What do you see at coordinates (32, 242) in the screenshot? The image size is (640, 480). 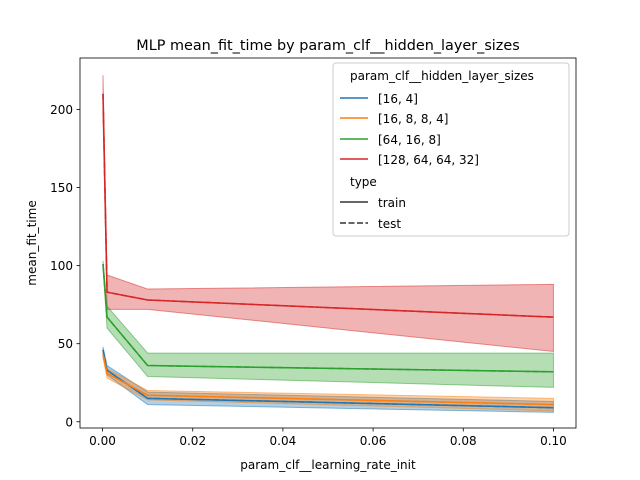 I see `y-axis-label: mean_fit_time` at bounding box center [32, 242].